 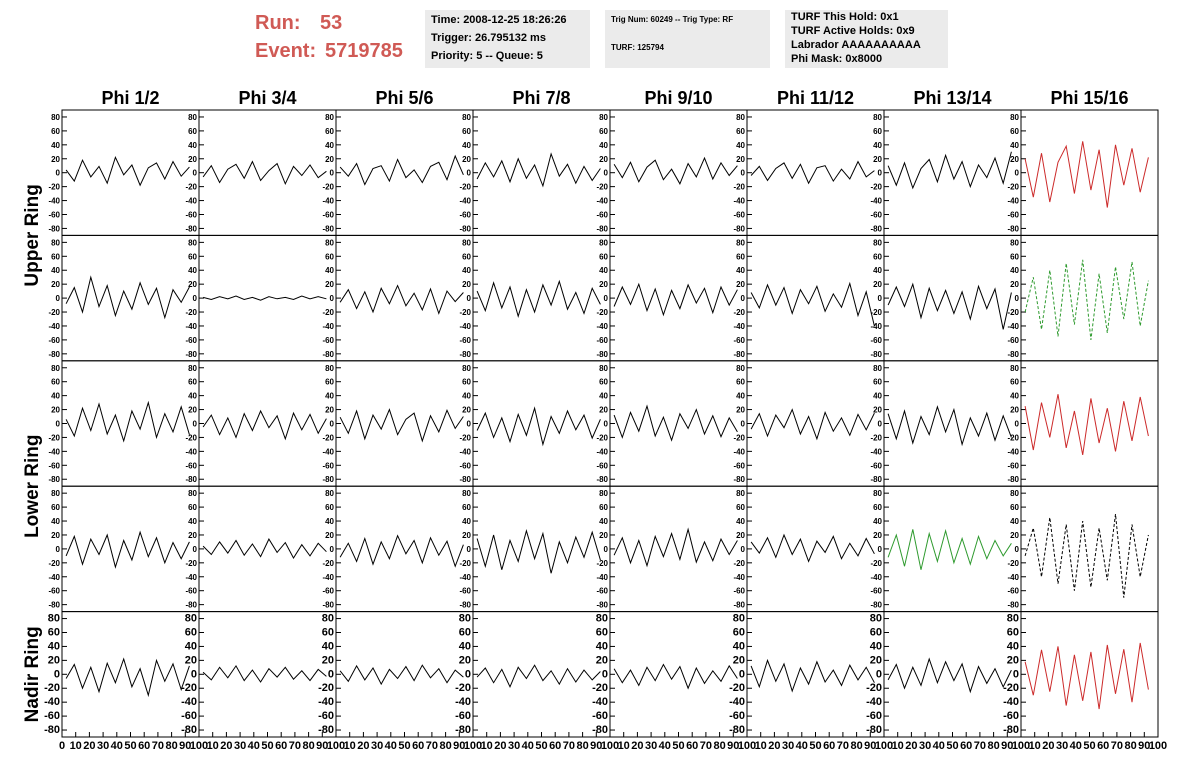 What do you see at coordinates (32, 235) in the screenshot?
I see `ring-label: Upper Ring` at bounding box center [32, 235].